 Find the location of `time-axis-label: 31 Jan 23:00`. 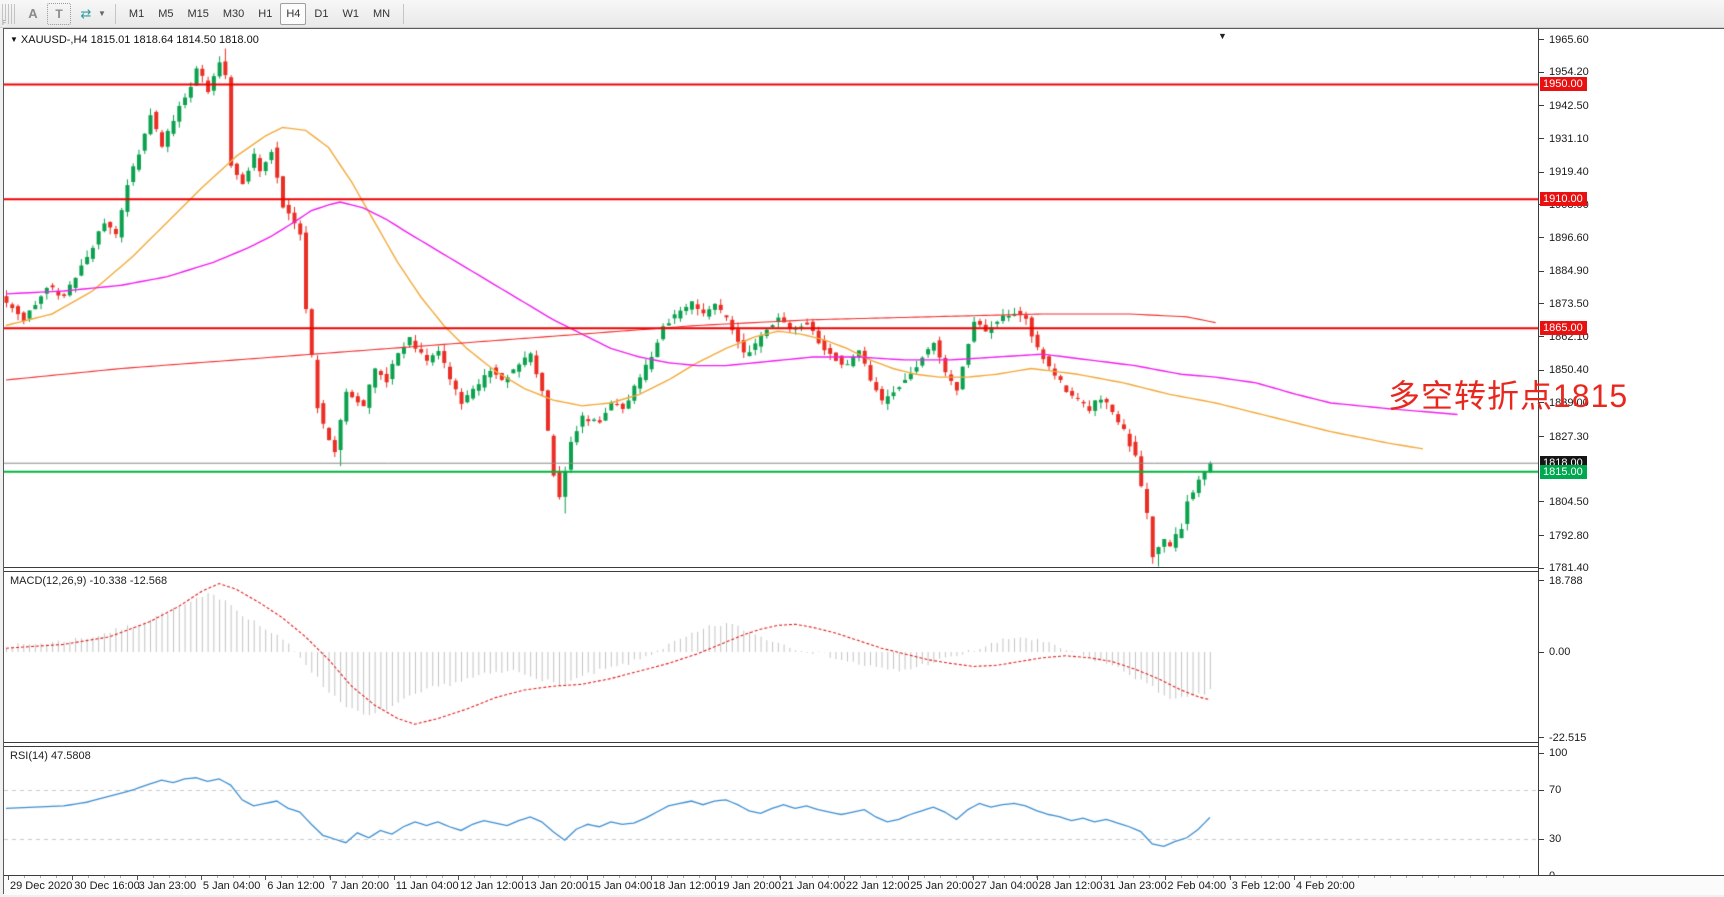

time-axis-label: 31 Jan 23:00 is located at coordinates (1135, 886).